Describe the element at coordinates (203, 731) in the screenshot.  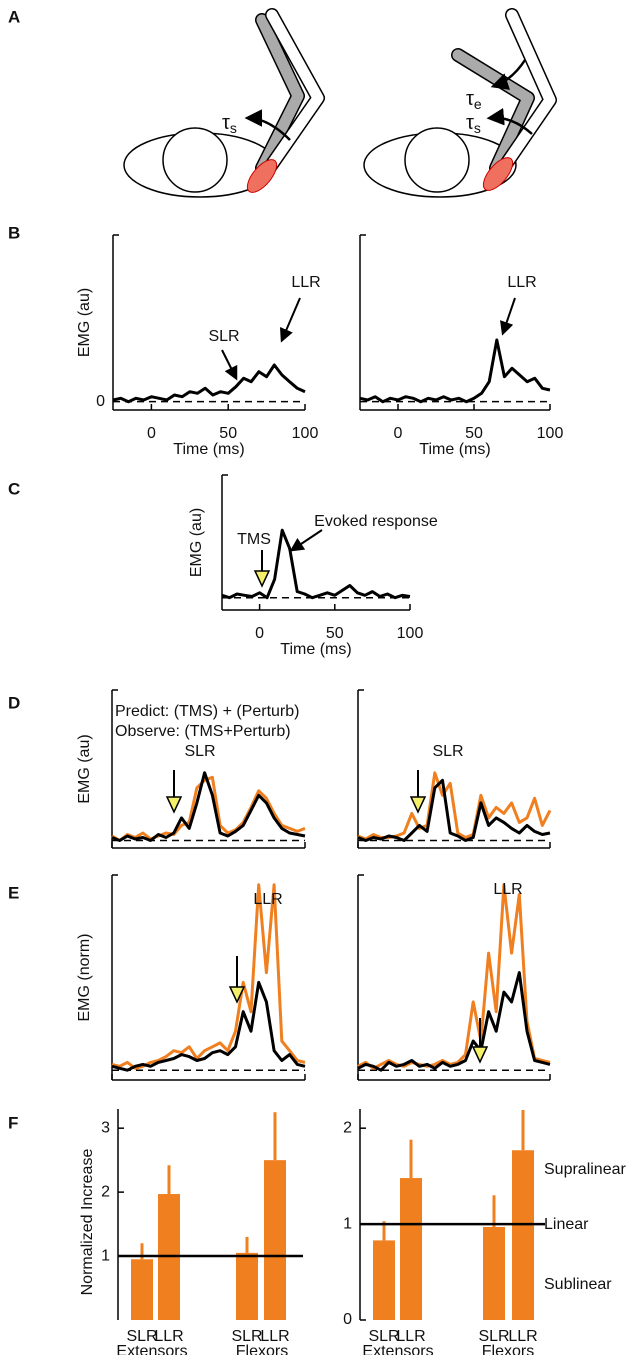
I see `legend-entry: Observe: (TMS+Perturb)` at that location.